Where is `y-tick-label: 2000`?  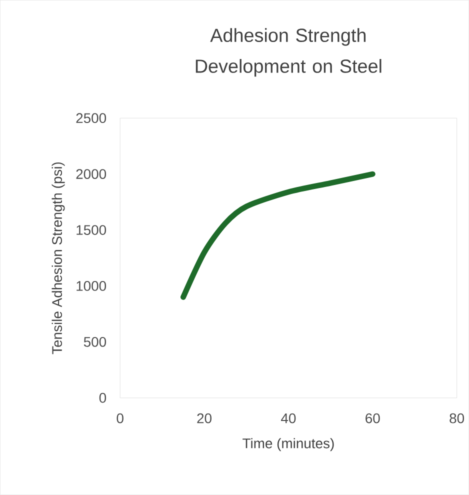
y-tick-label: 2000 is located at coordinates (91, 174).